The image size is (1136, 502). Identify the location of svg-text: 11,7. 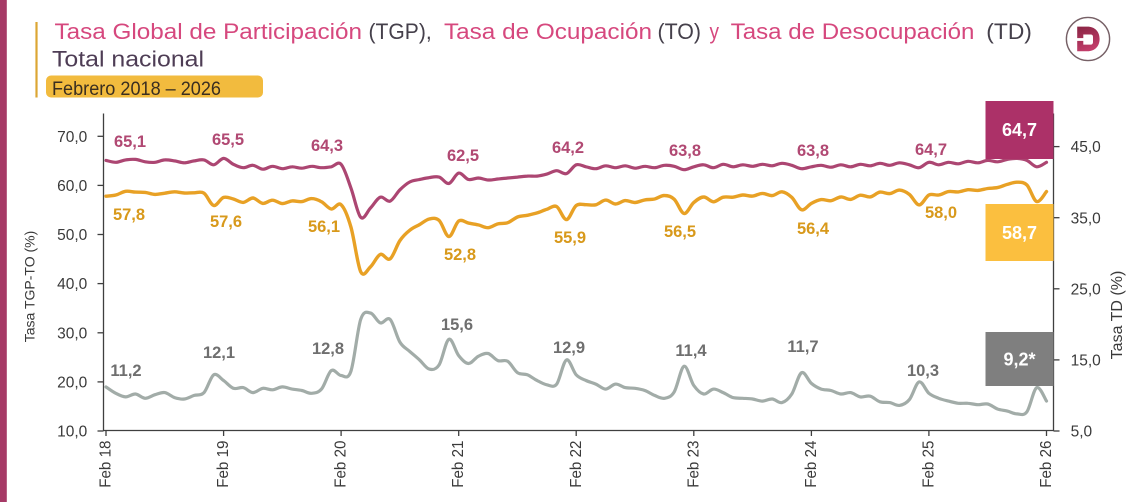
(802, 347).